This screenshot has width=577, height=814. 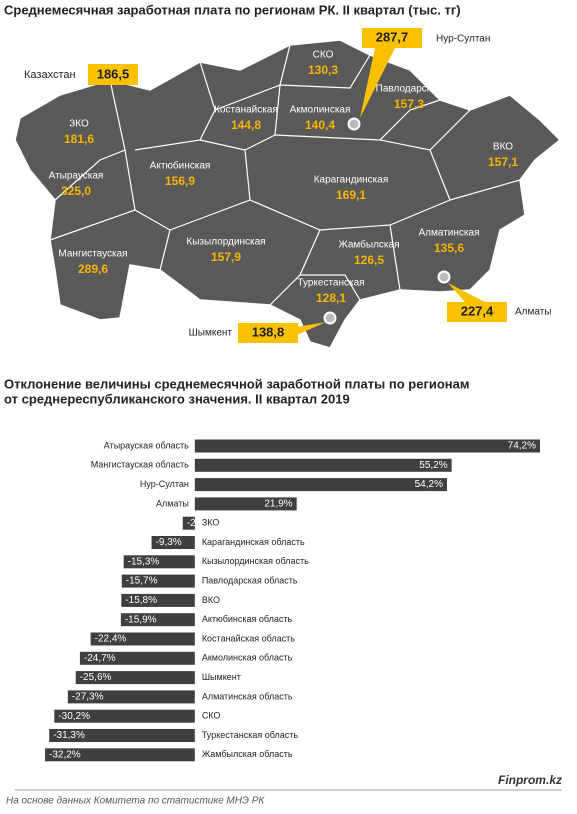 I want to click on bar-value-label: -22,4%, so click(x=111, y=639).